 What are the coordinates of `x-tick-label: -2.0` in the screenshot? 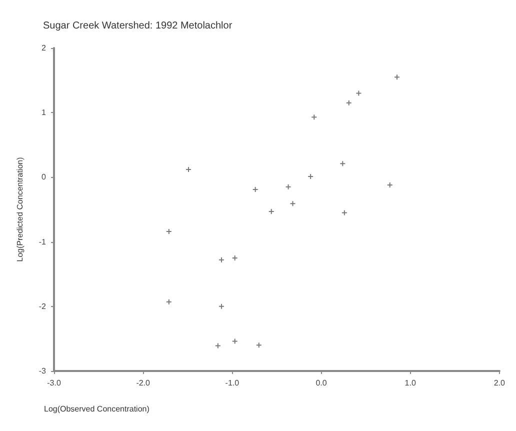 It's located at (143, 383).